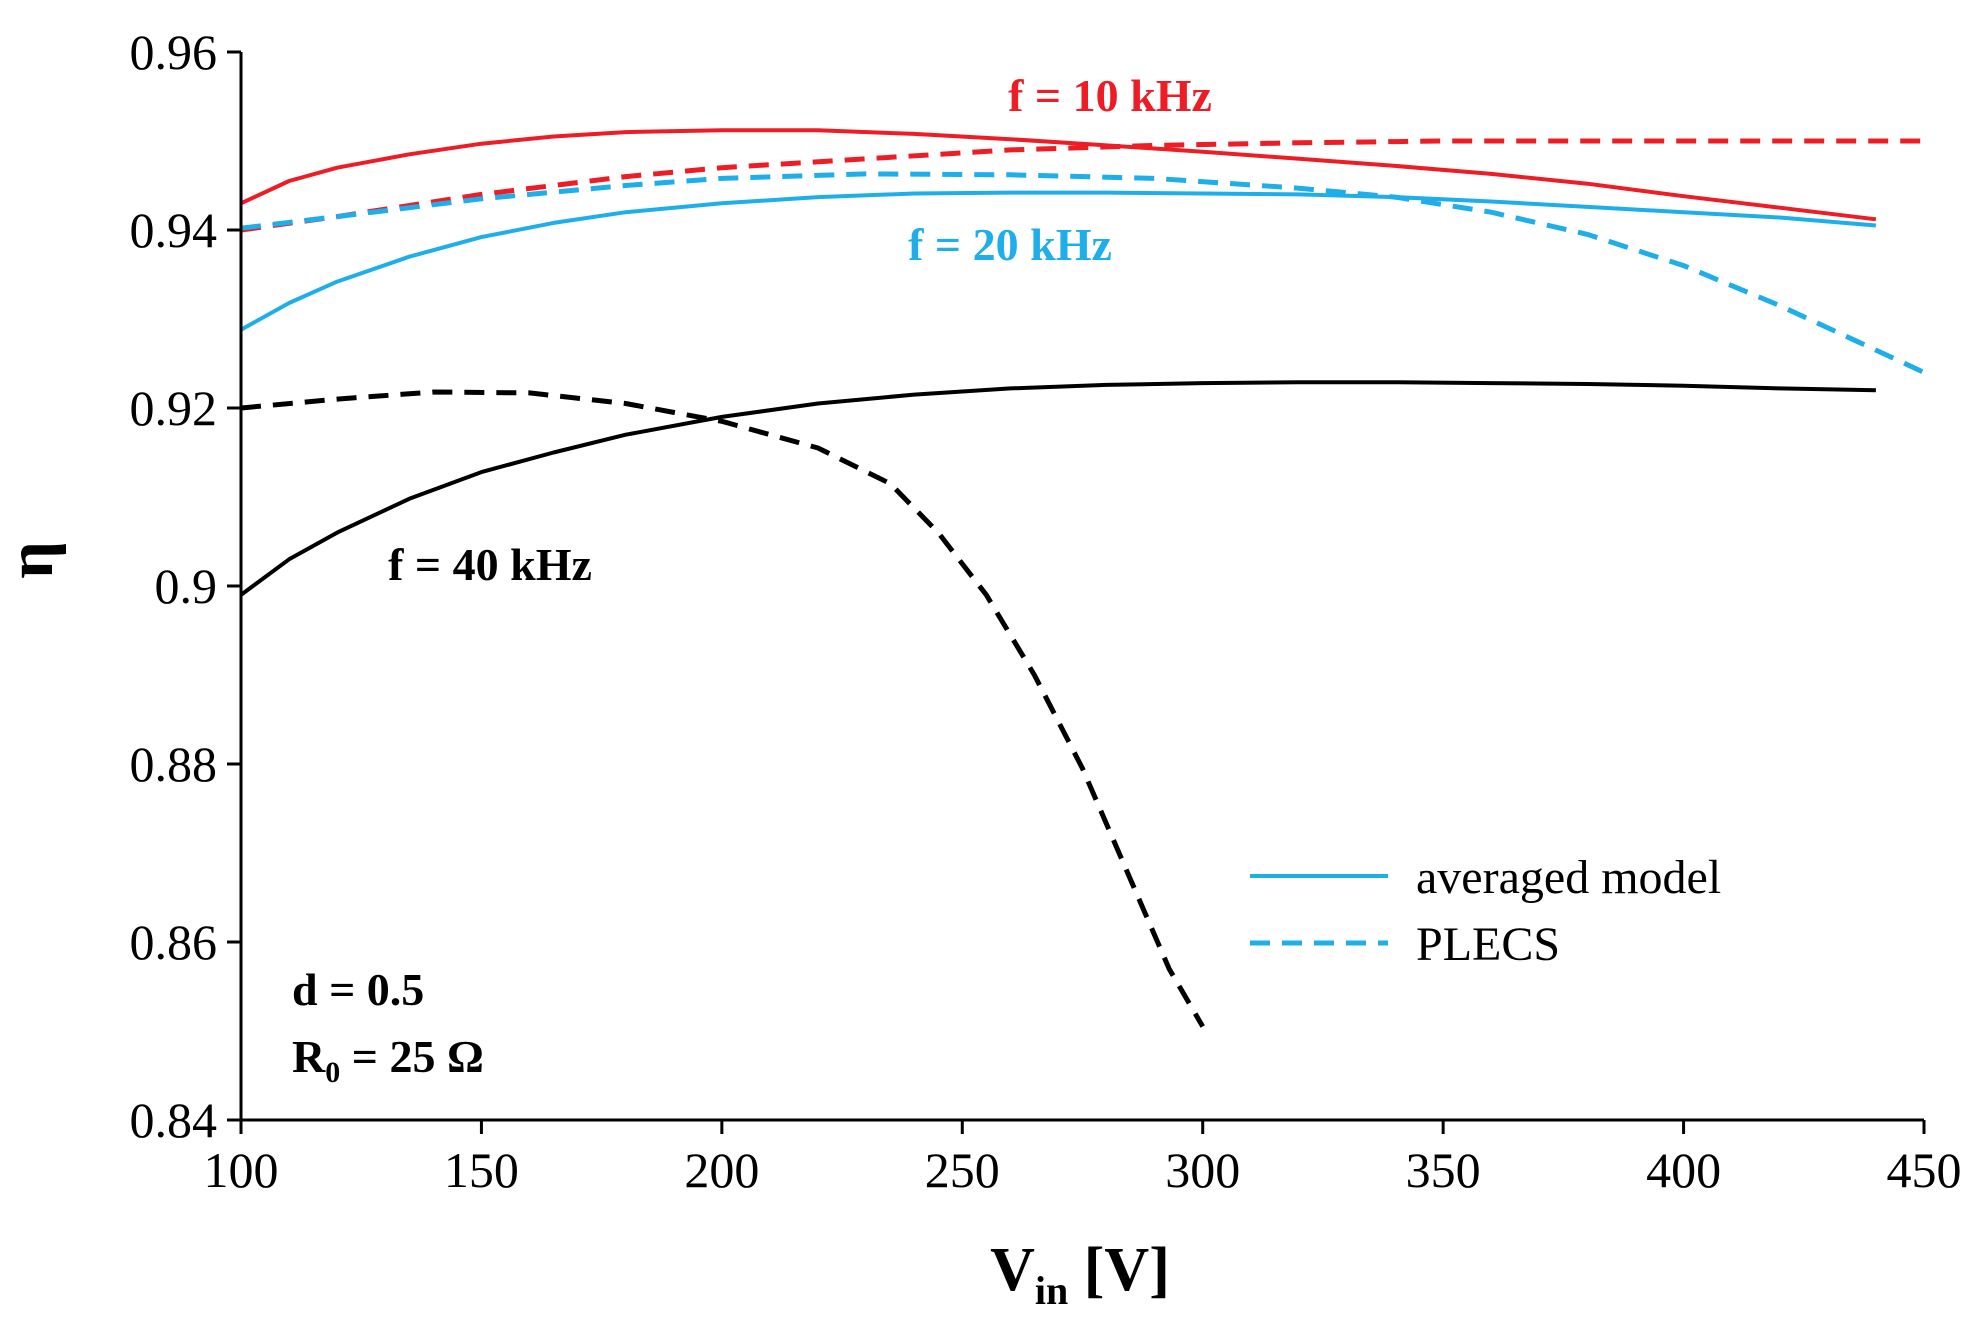 This screenshot has width=1979, height=1322. I want to click on x-axis-title: Vin [V], so click(1080, 1274).